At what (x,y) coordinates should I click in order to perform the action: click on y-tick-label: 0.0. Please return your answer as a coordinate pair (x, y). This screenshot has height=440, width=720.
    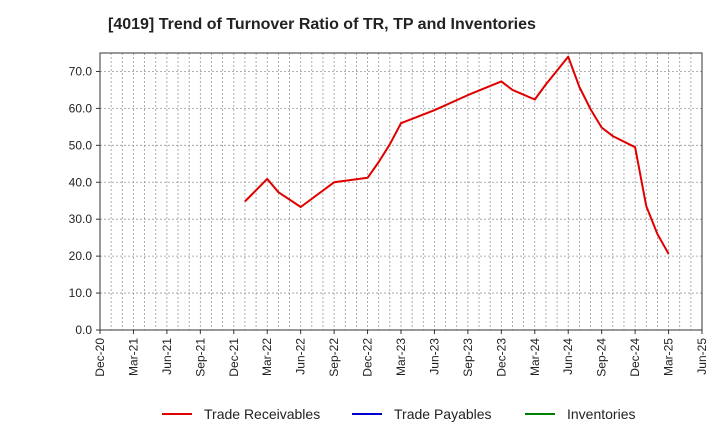
    Looking at the image, I should click on (83, 330).